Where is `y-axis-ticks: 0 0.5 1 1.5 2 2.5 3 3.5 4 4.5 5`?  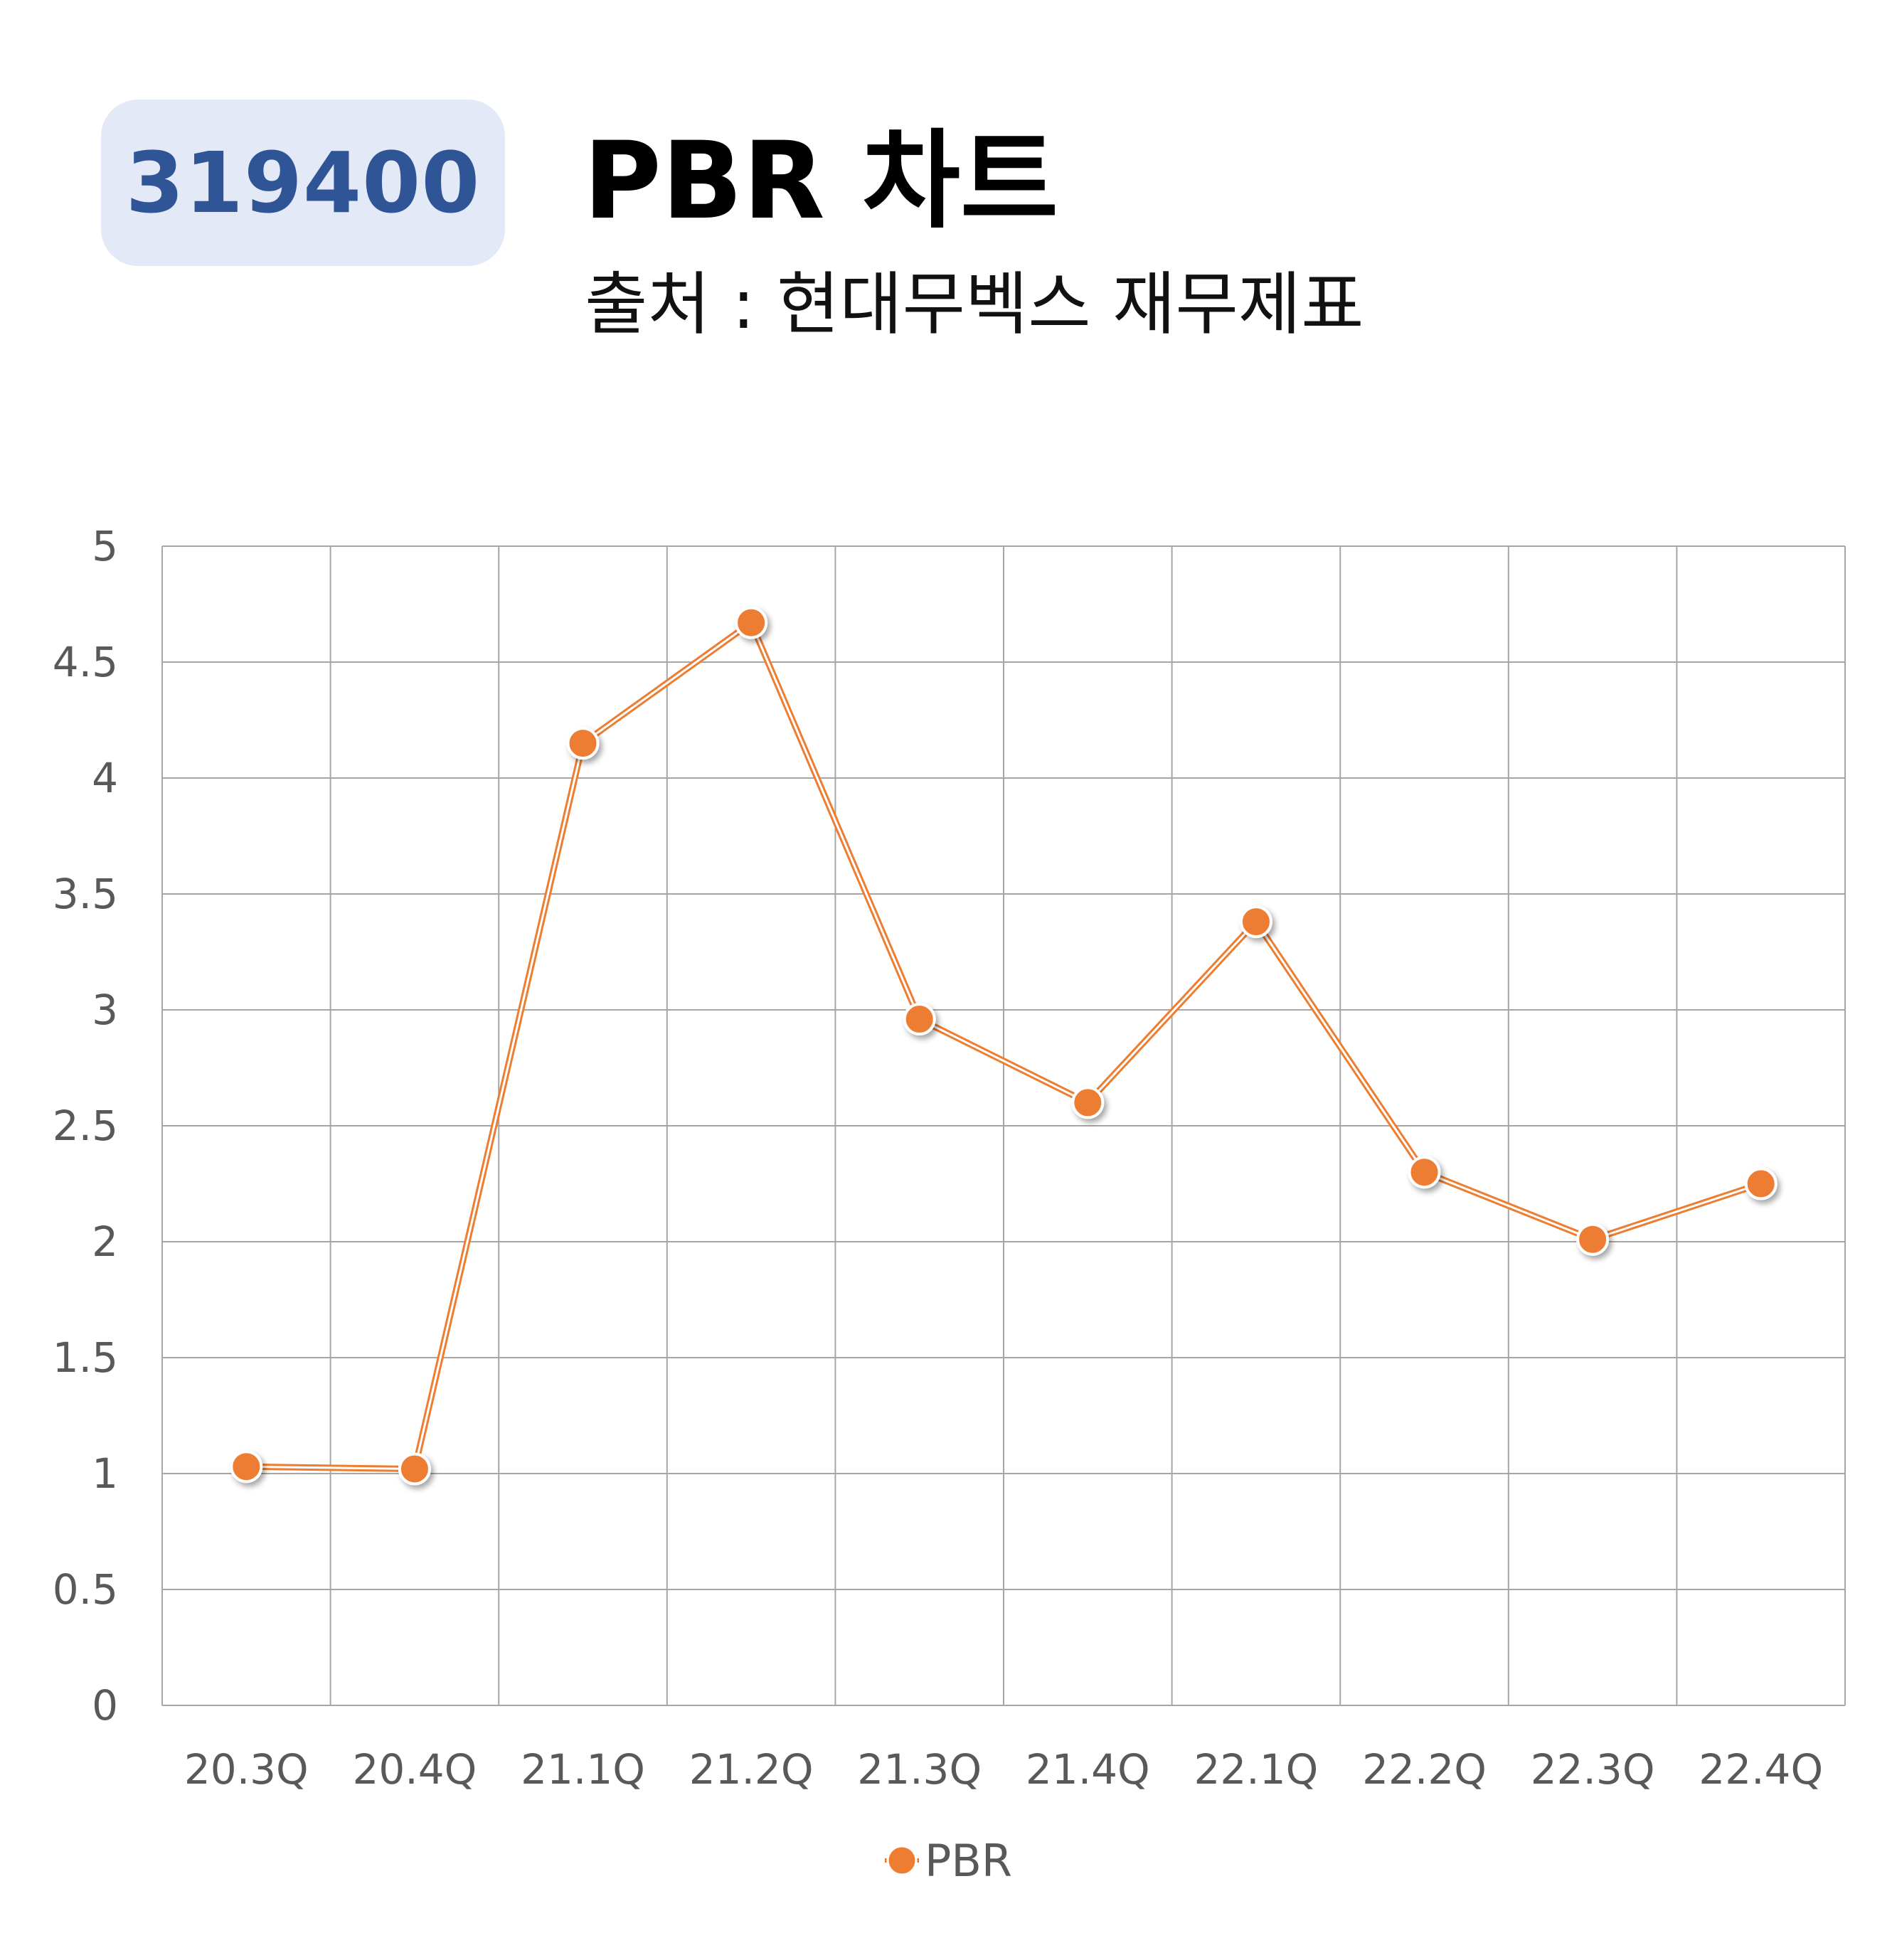 y-axis-ticks: 0 0.5 1 1.5 2 2.5 3 3.5 4 4.5 5 is located at coordinates (86, 1126).